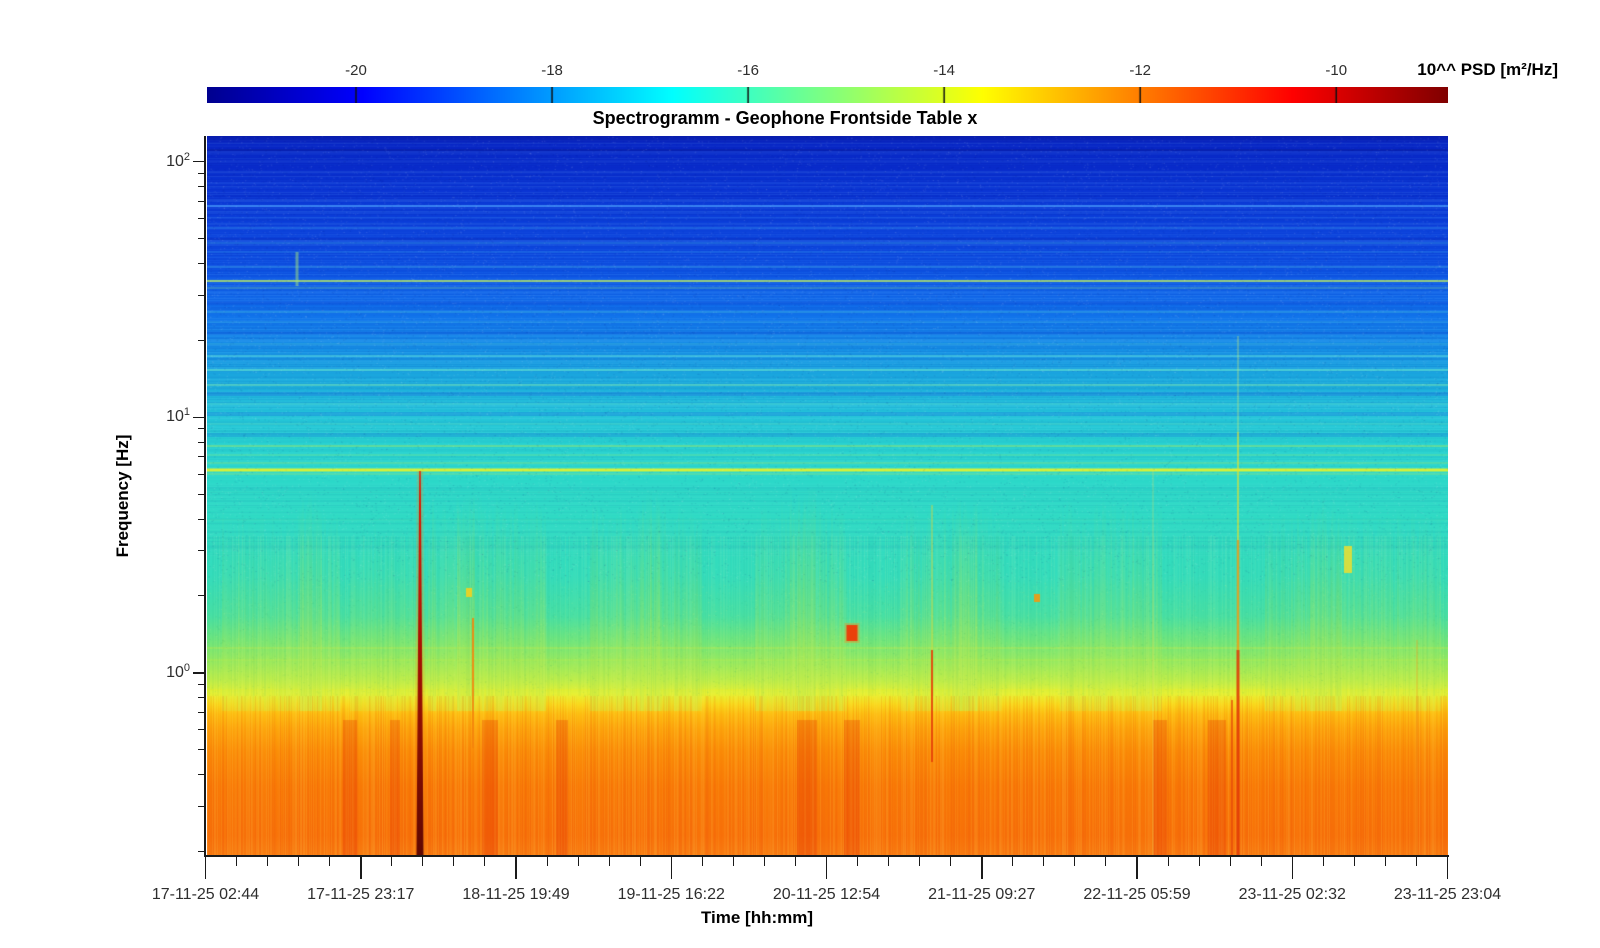  I want to click on colorbar-tick-label: -10, so click(1336, 70).